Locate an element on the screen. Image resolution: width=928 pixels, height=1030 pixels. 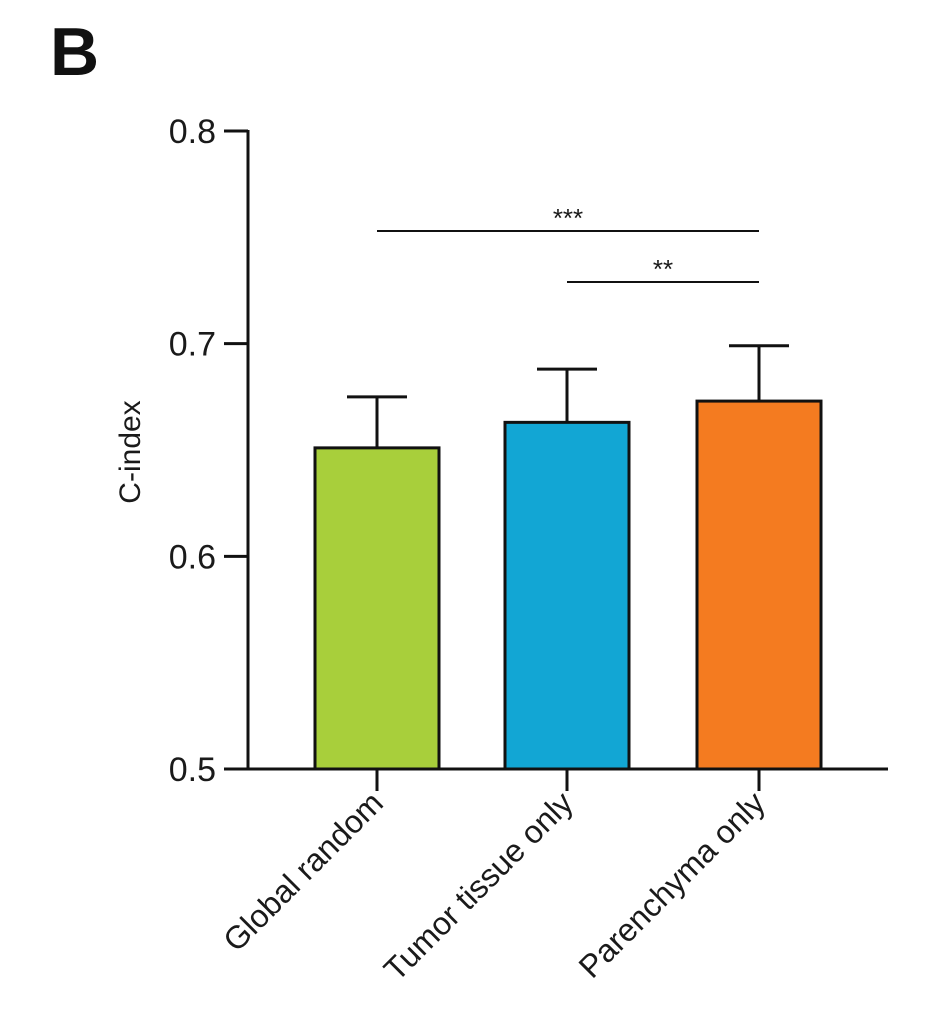
significance-layer: ***** is located at coordinates (568, 243).